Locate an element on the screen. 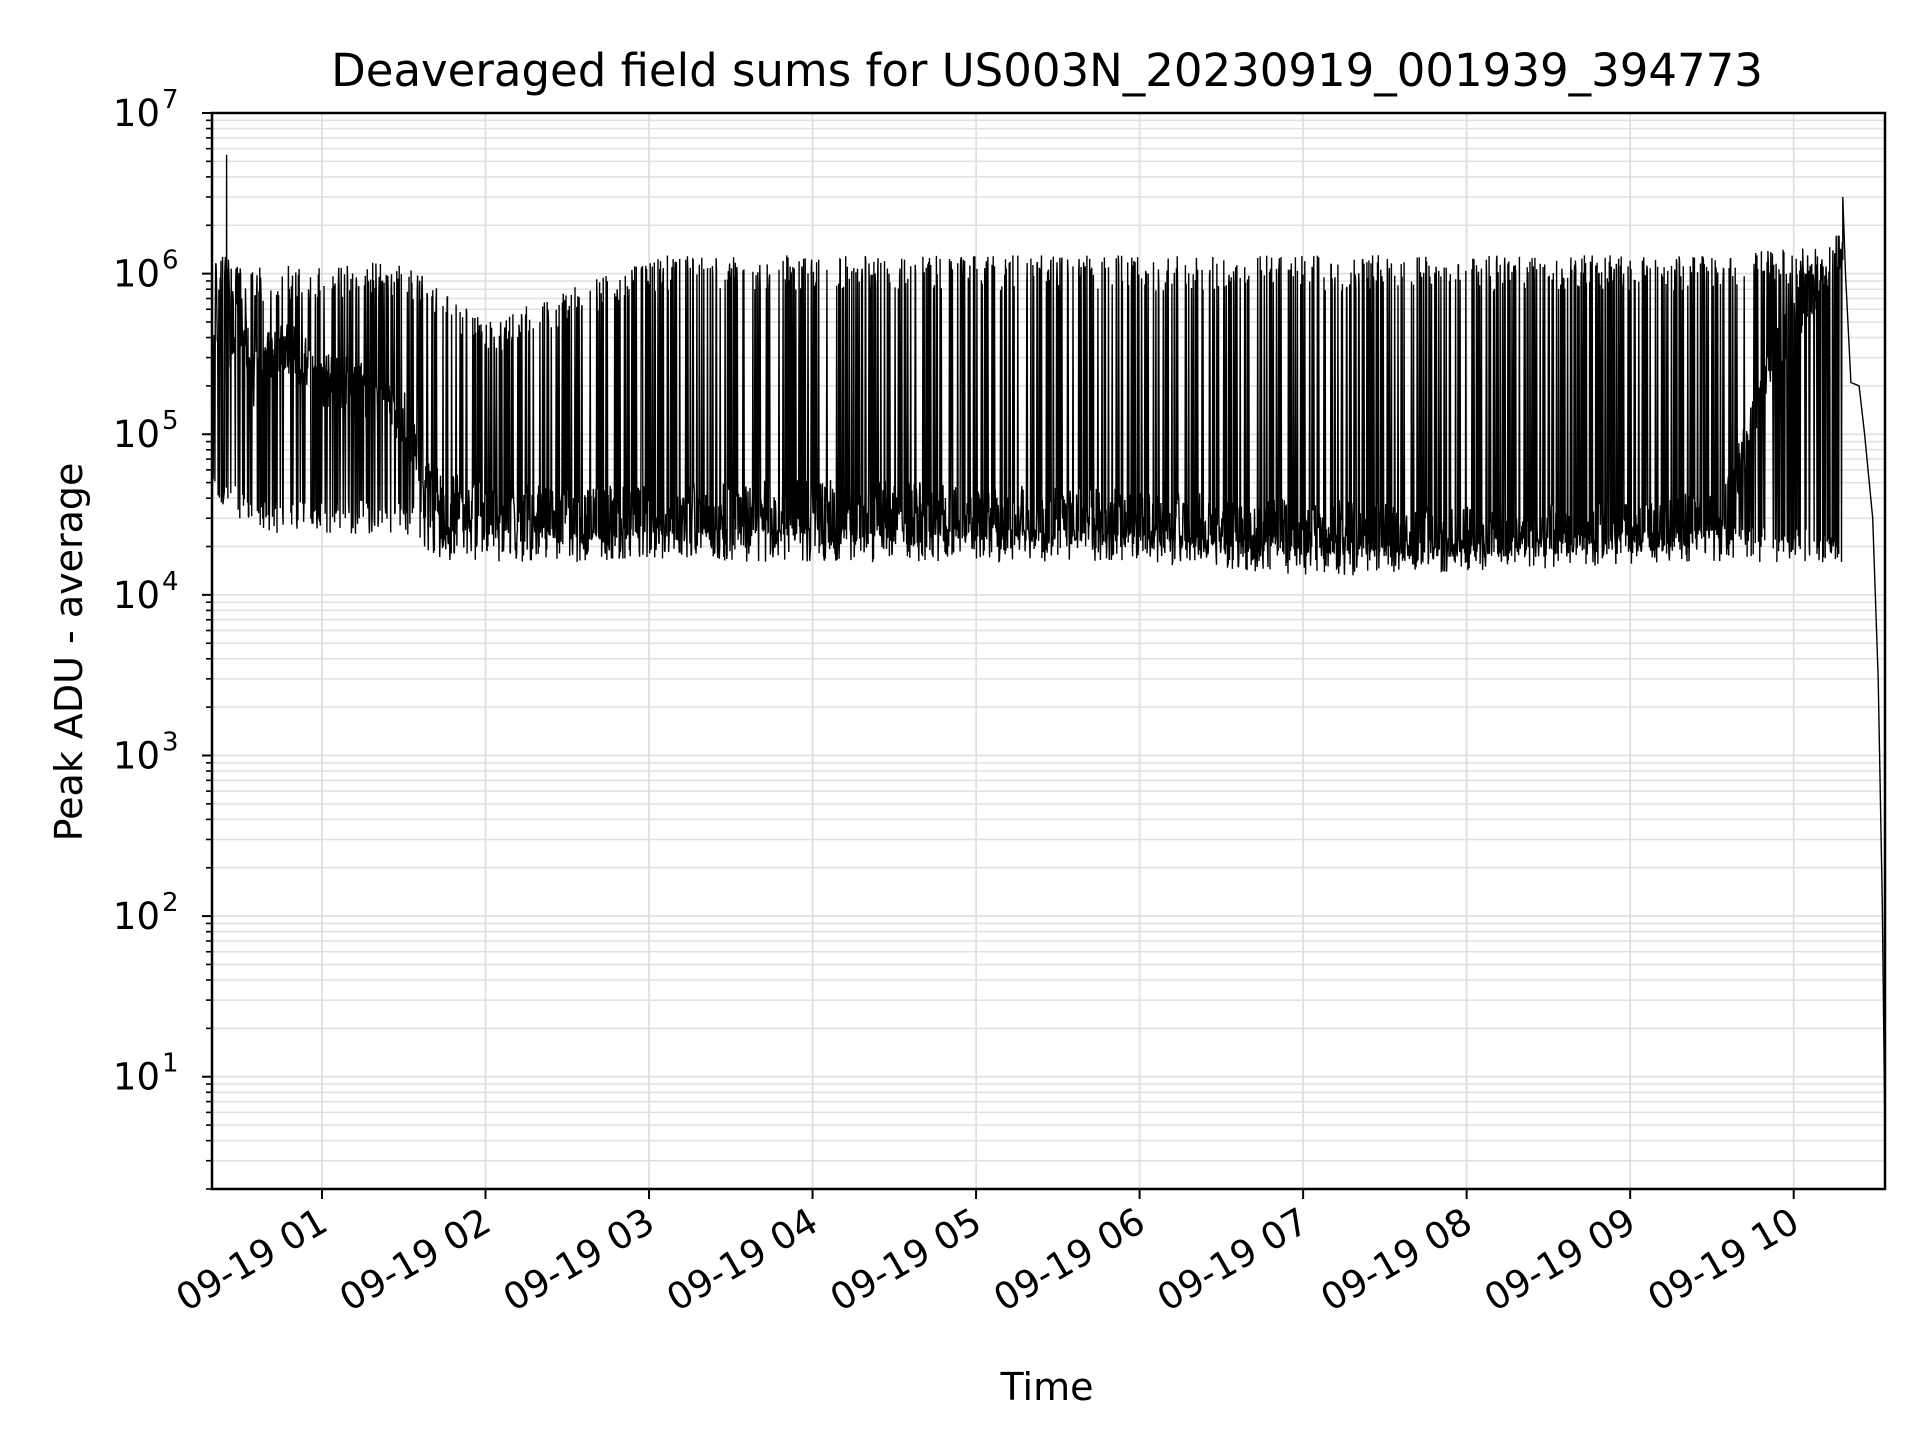 This screenshot has width=1920, height=1440. y-tick-exponent: 1 is located at coordinates (170, 1064).